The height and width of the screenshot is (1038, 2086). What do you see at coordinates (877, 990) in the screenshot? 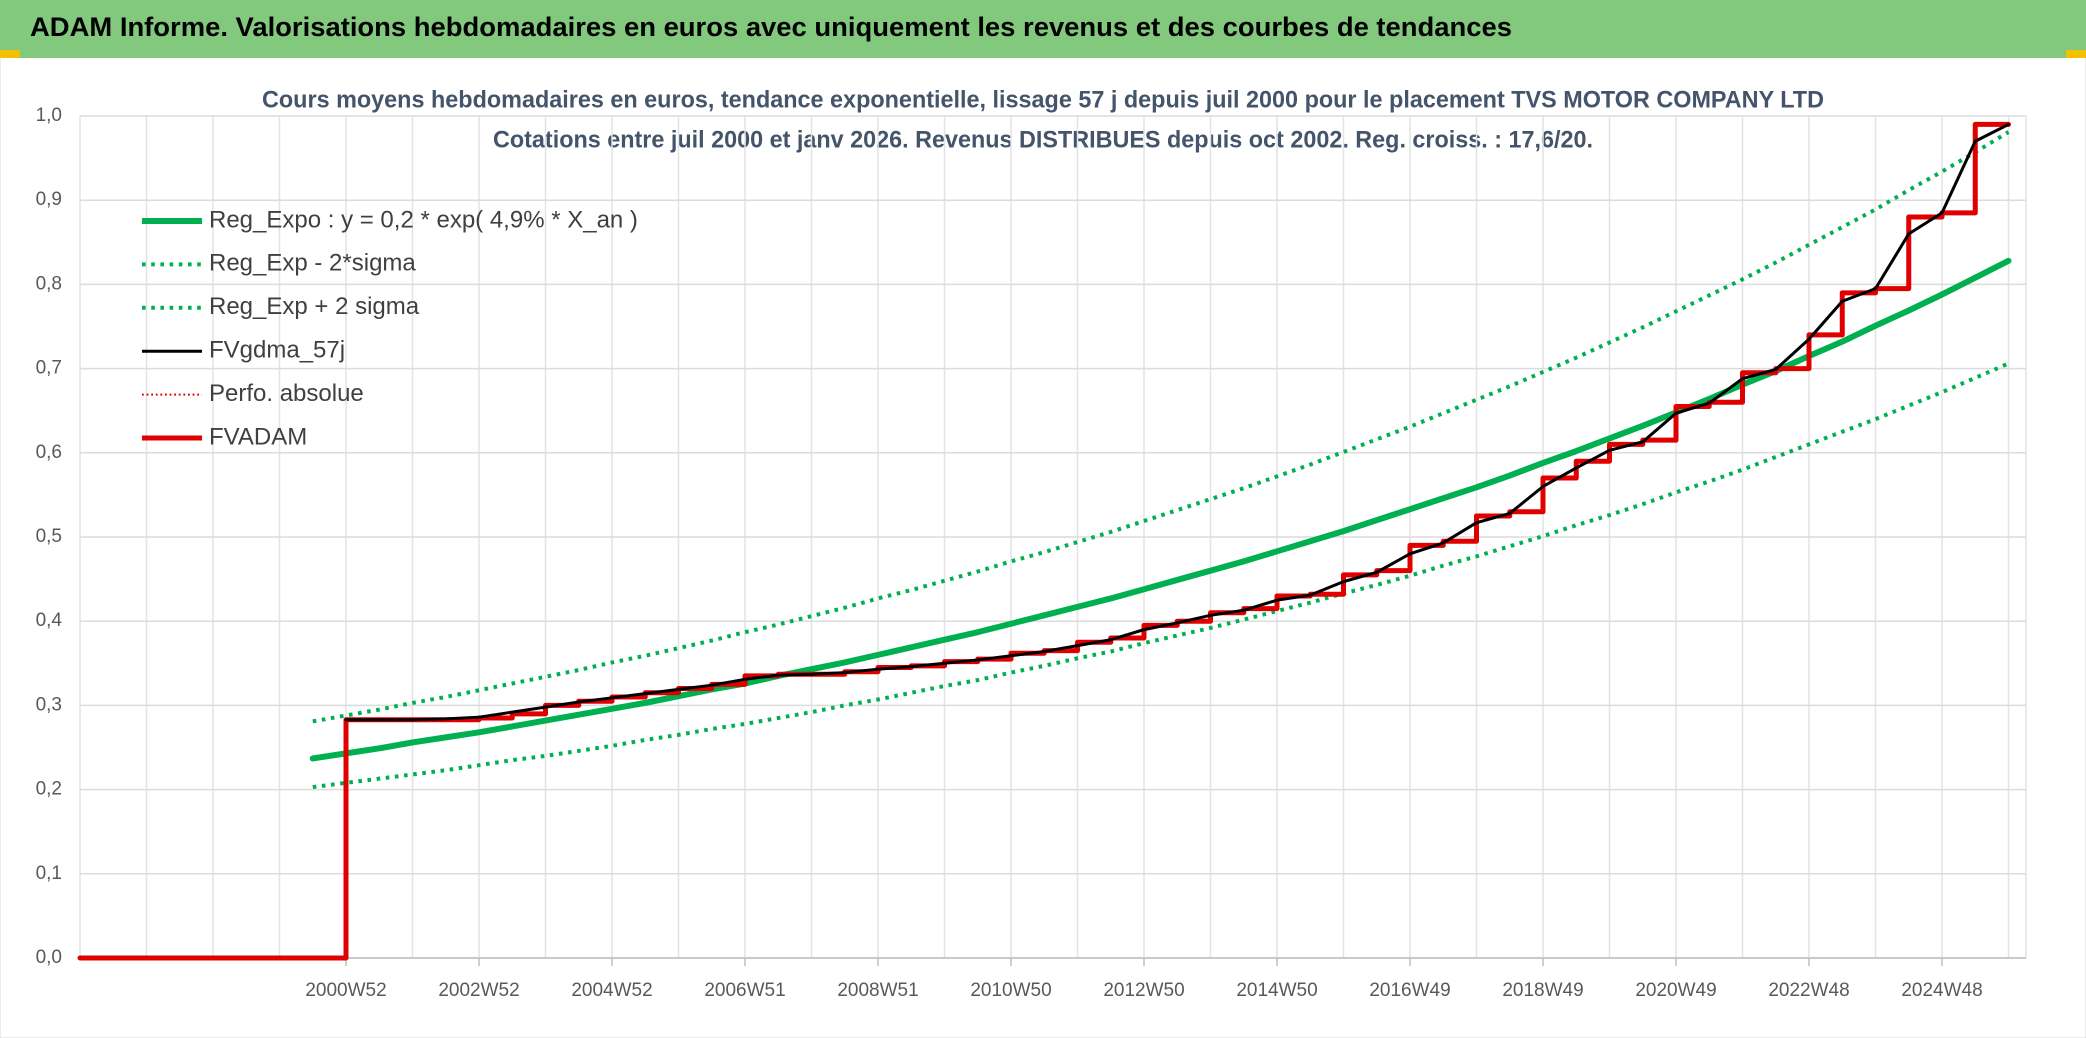
I see `x-tick-label: 2008W51` at bounding box center [877, 990].